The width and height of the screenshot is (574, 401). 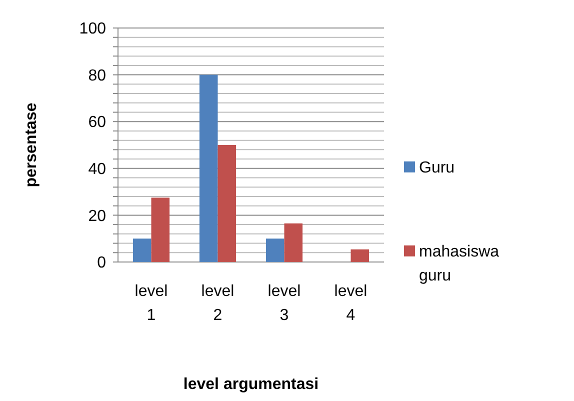 I want to click on x-tick-label: level 3, so click(x=284, y=303).